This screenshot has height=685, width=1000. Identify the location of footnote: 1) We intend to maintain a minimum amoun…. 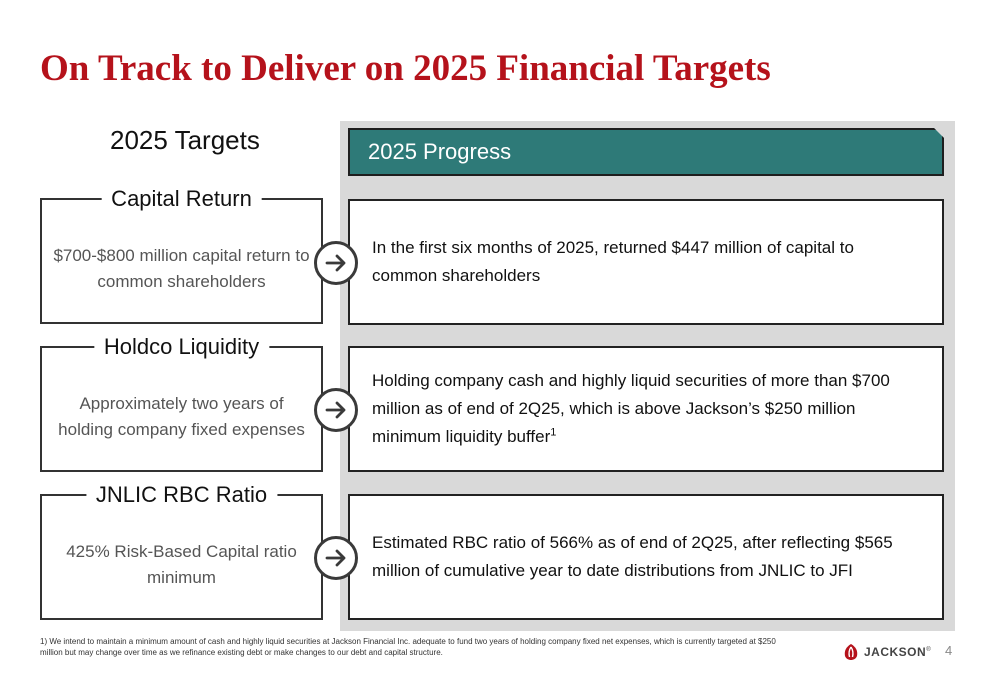
(408, 647).